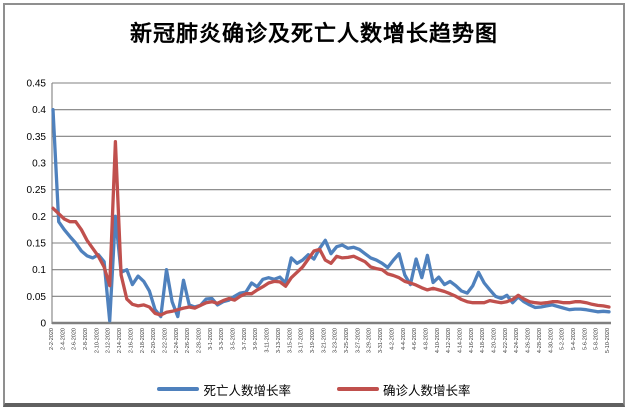  I want to click on y-axis-tick-label: 0.35, so click(37, 137).